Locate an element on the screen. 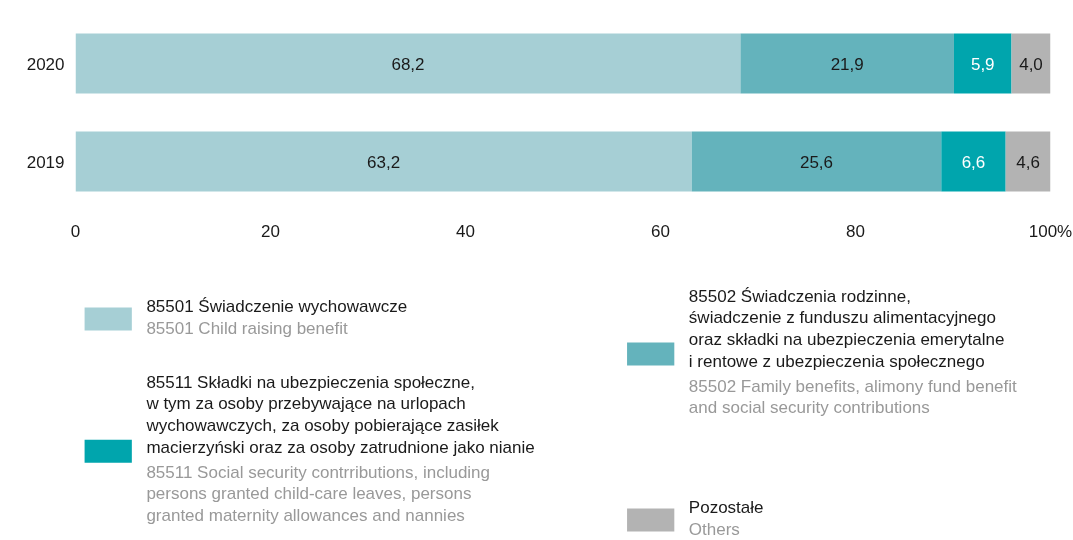 The image size is (1073, 540). legend-label: 85501 Świadczenie wychowawcze 85501 Child raising benefit is located at coordinates (277, 317).